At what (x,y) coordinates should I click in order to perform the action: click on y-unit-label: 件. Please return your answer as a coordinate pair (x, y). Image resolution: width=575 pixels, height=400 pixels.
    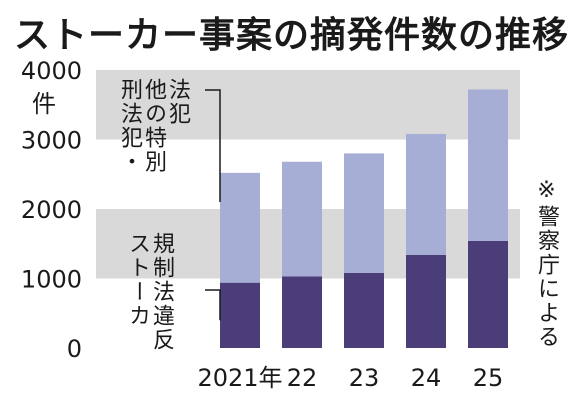
    Looking at the image, I should click on (44, 104).